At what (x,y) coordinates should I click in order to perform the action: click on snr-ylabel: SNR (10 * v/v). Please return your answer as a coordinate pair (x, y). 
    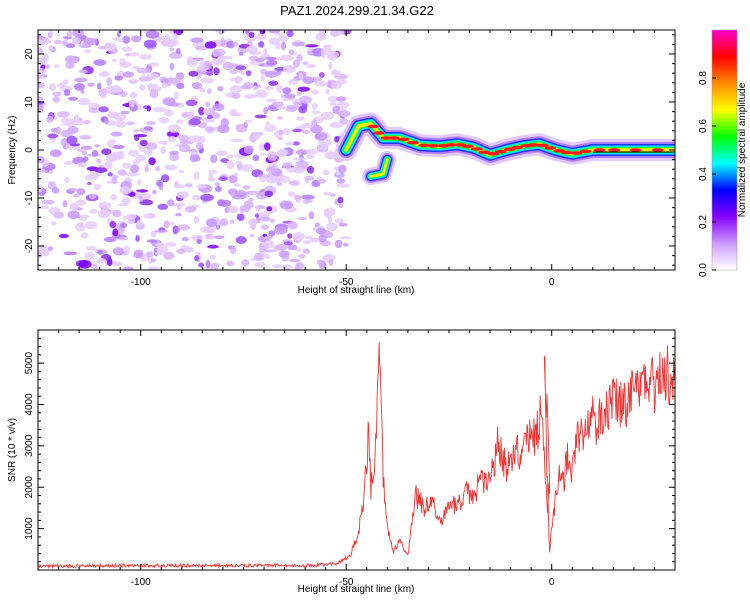
    Looking at the image, I should click on (12, 450).